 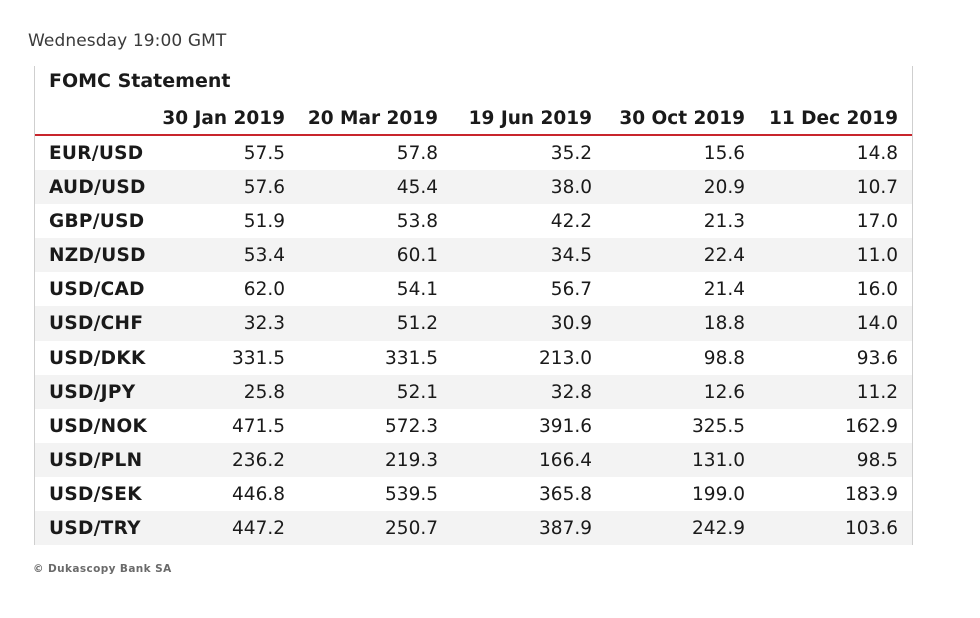 What do you see at coordinates (473, 426) in the screenshot?
I see `table-row: USD/NOK 471.5 572.3 391.6 325.5 162.9` at bounding box center [473, 426].